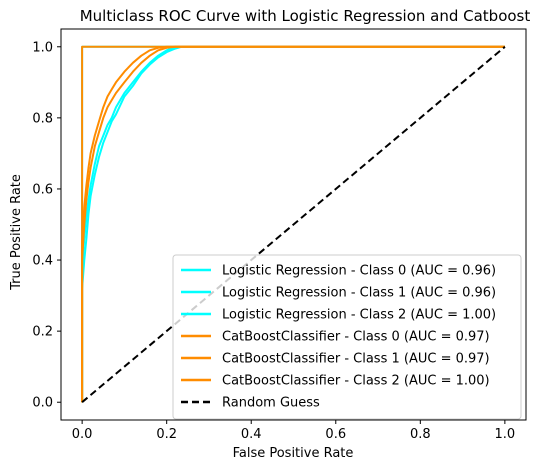 This screenshot has height=470, width=553. What do you see at coordinates (251, 434) in the screenshot?
I see `x-tick-label: 0.4` at bounding box center [251, 434].